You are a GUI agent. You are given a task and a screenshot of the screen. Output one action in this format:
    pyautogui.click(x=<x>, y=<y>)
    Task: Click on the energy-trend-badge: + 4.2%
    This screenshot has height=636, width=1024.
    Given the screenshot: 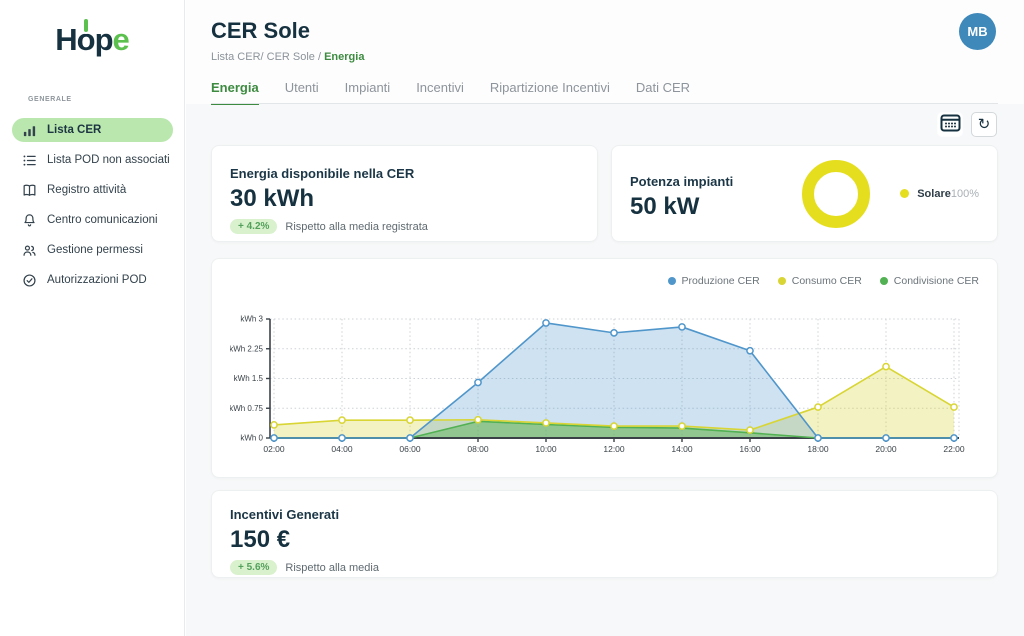 What is the action you would take?
    pyautogui.click(x=254, y=226)
    